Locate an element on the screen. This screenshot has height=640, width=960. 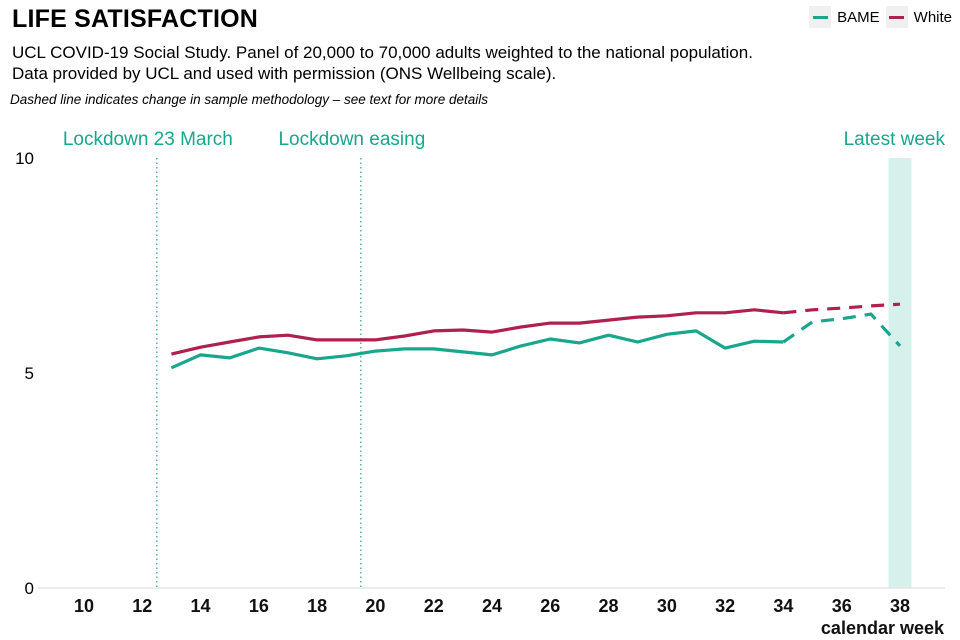
legend-item-bame: BAME is located at coordinates (844, 17).